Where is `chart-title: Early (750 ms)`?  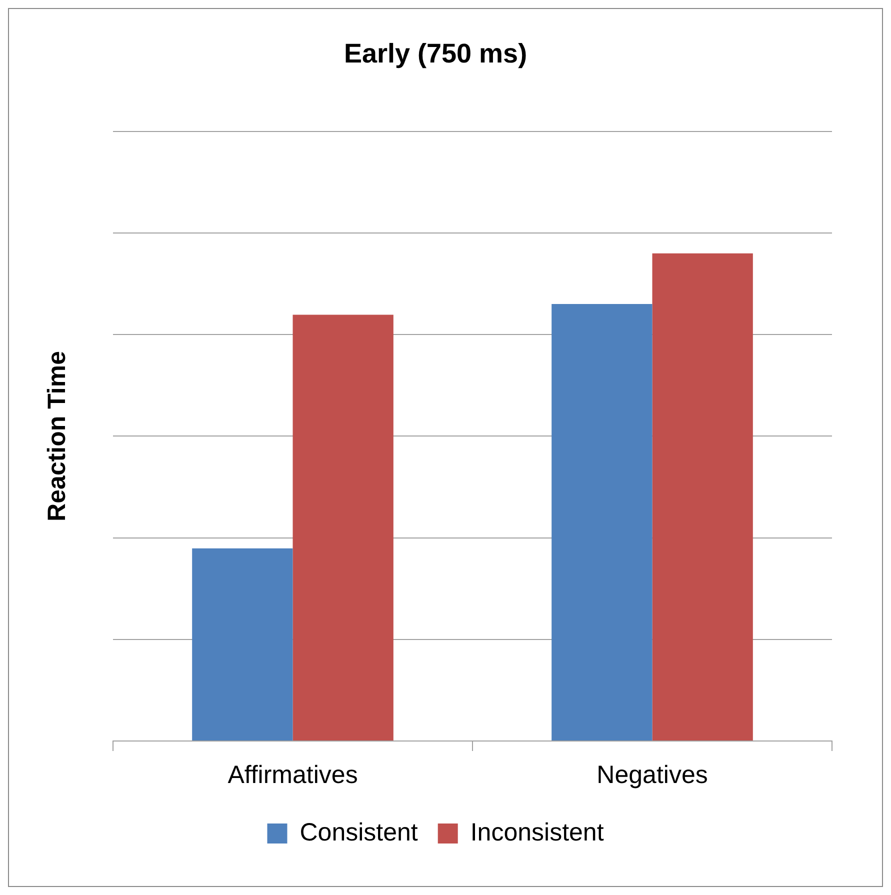 chart-title: Early (750 ms) is located at coordinates (436, 53).